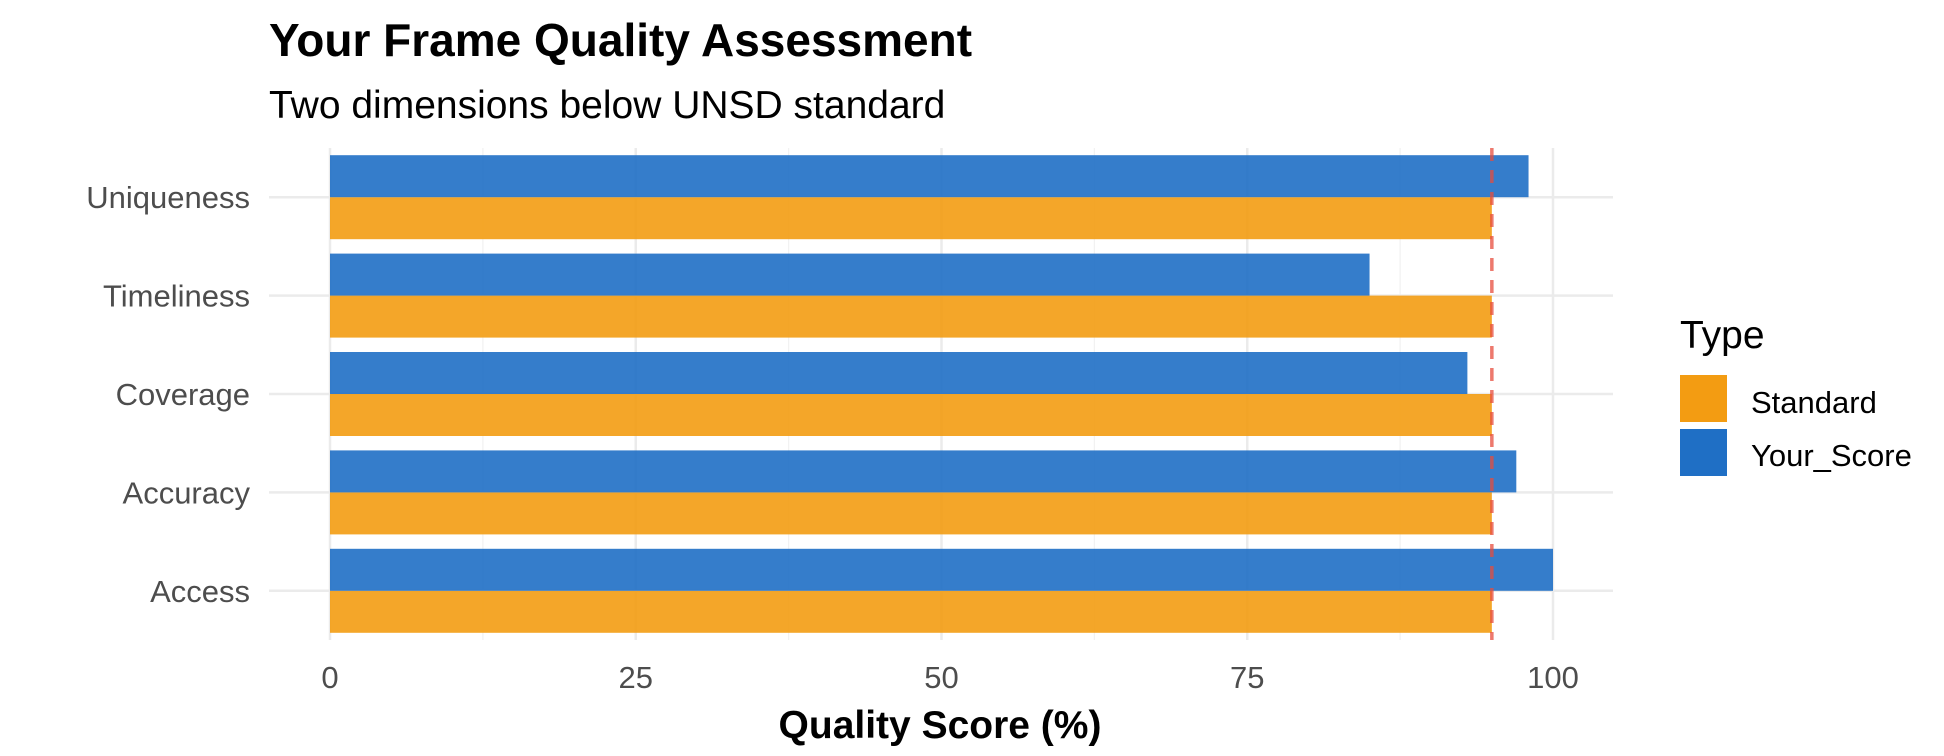 Image resolution: width=1944 pixels, height=756 pixels. Describe the element at coordinates (1722, 335) in the screenshot. I see `legend-title: Type` at that location.